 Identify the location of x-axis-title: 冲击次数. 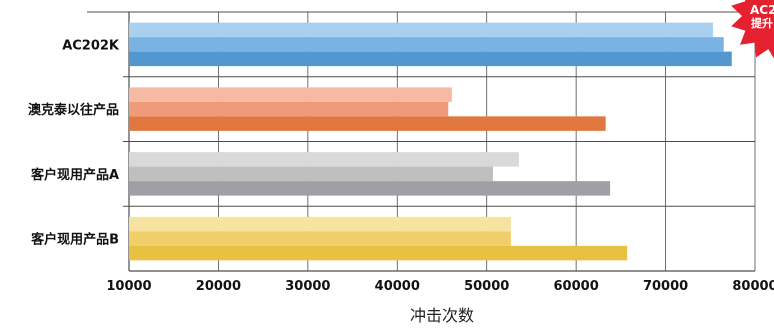
(442, 315).